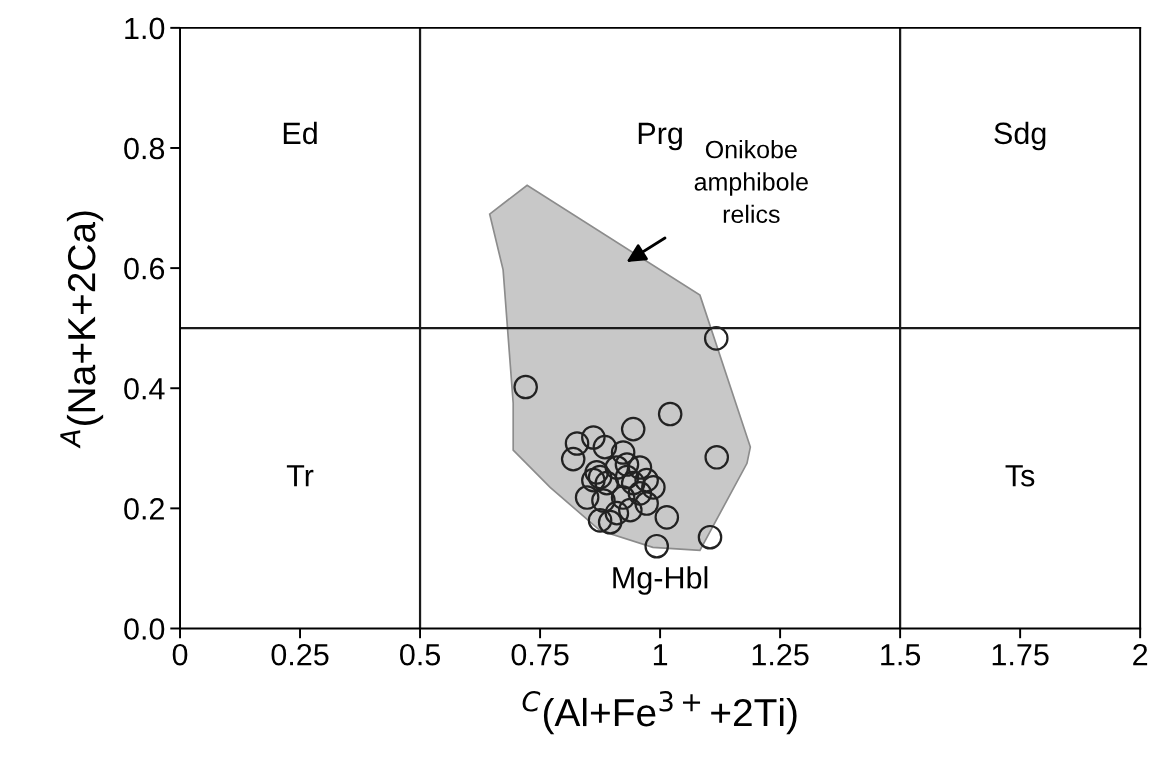 Image resolution: width=1154 pixels, height=774 pixels. Describe the element at coordinates (1020, 476) in the screenshot. I see `annotation: Ts` at that location.